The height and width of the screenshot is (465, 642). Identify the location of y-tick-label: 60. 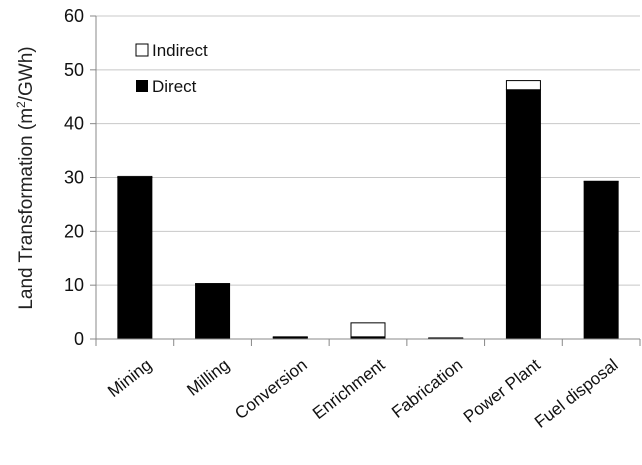
(74, 16).